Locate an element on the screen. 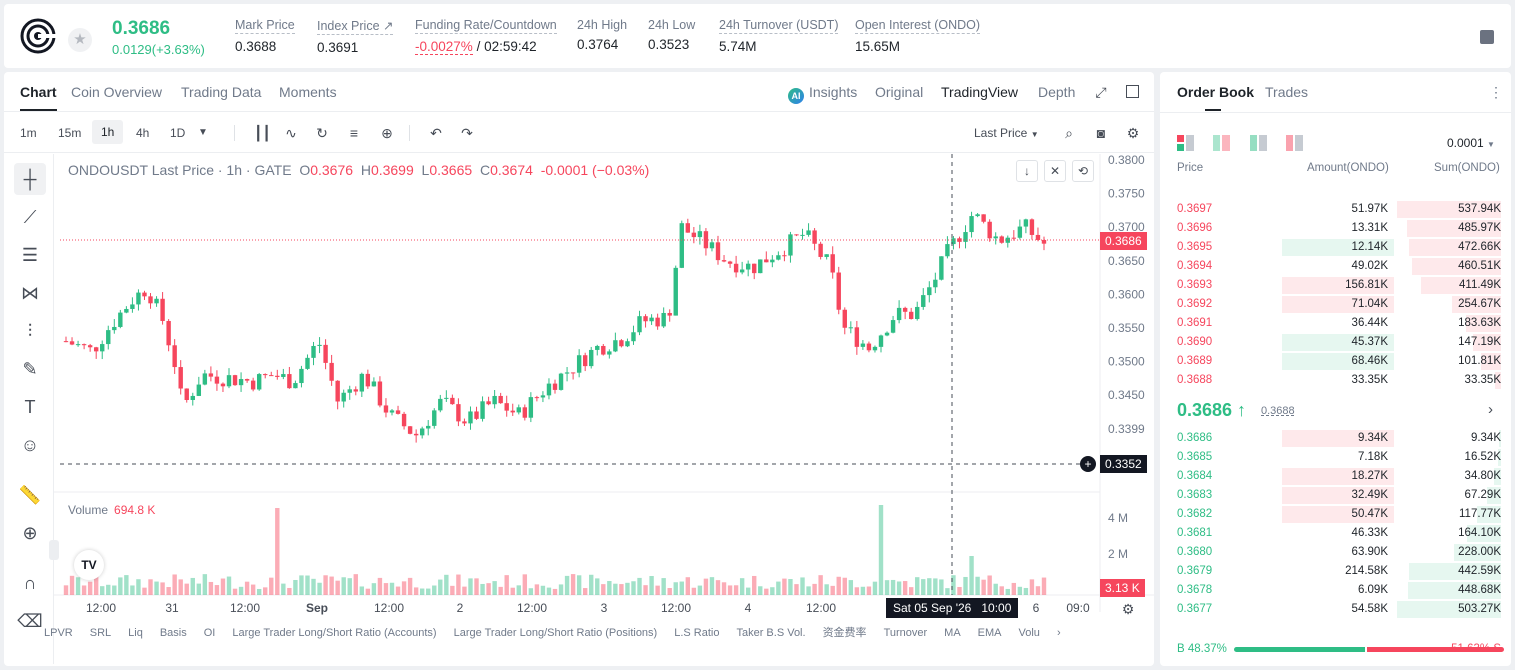 This screenshot has width=1515, height=670. indicator-item: 资金费率 is located at coordinates (844, 633).